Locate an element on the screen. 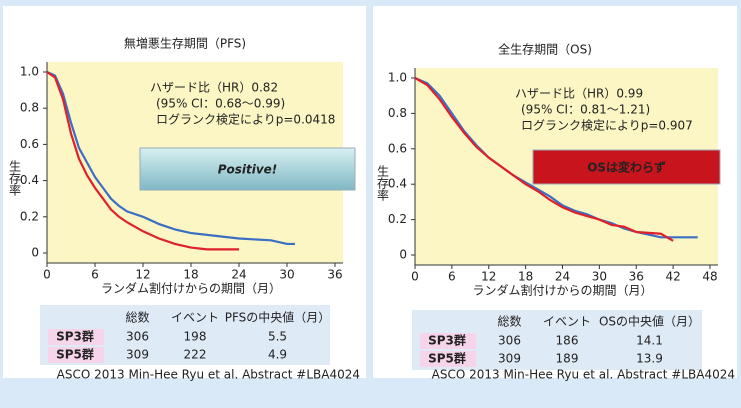  table-cell: 222 is located at coordinates (195, 355).